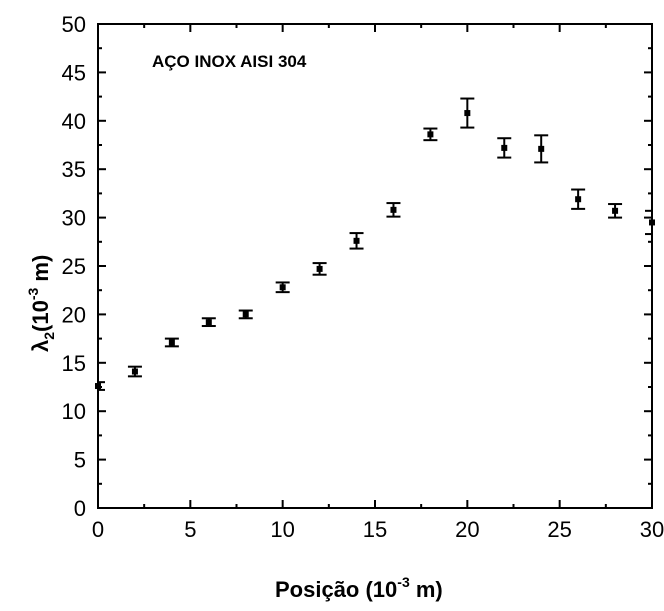 Image resolution: width=664 pixels, height=611 pixels. What do you see at coordinates (74, 218) in the screenshot?
I see `y-tick-label: 30` at bounding box center [74, 218].